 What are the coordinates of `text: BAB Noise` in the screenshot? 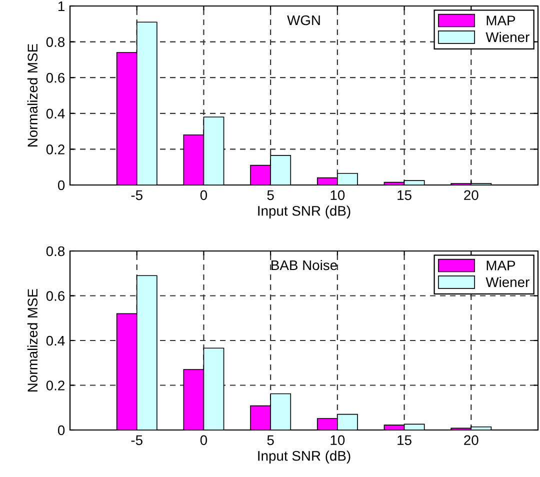 It's located at (304, 265).